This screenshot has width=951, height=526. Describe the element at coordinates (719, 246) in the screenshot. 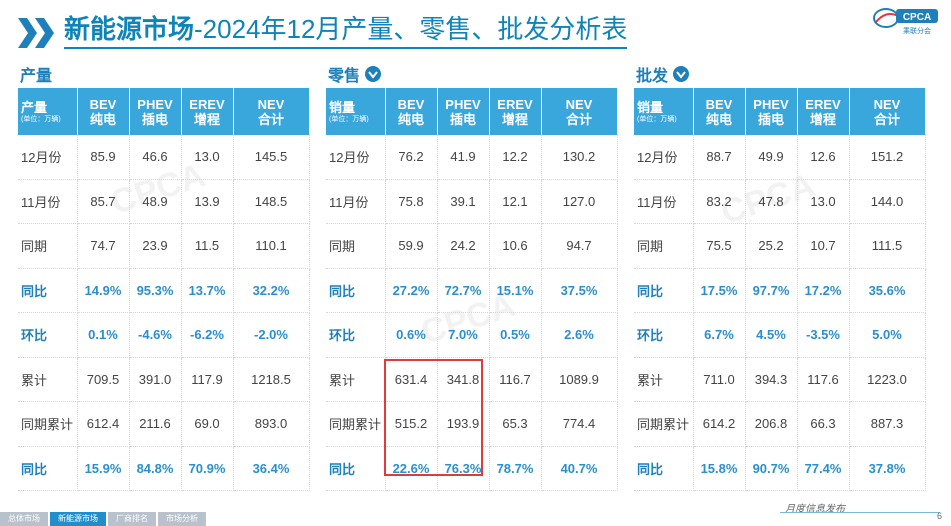

I see `table-cell: 75.5` at that location.